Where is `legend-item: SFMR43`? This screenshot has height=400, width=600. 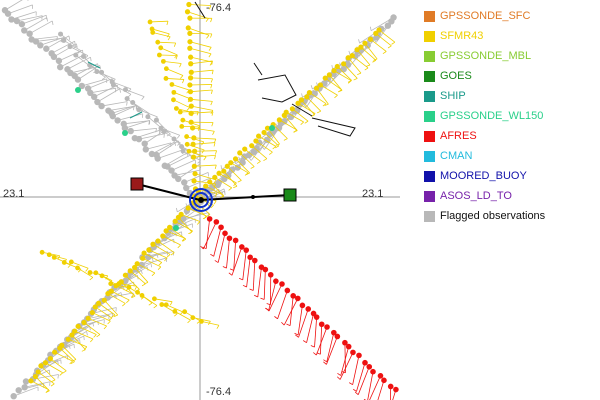
legend-item: SFMR43 is located at coordinates (453, 36).